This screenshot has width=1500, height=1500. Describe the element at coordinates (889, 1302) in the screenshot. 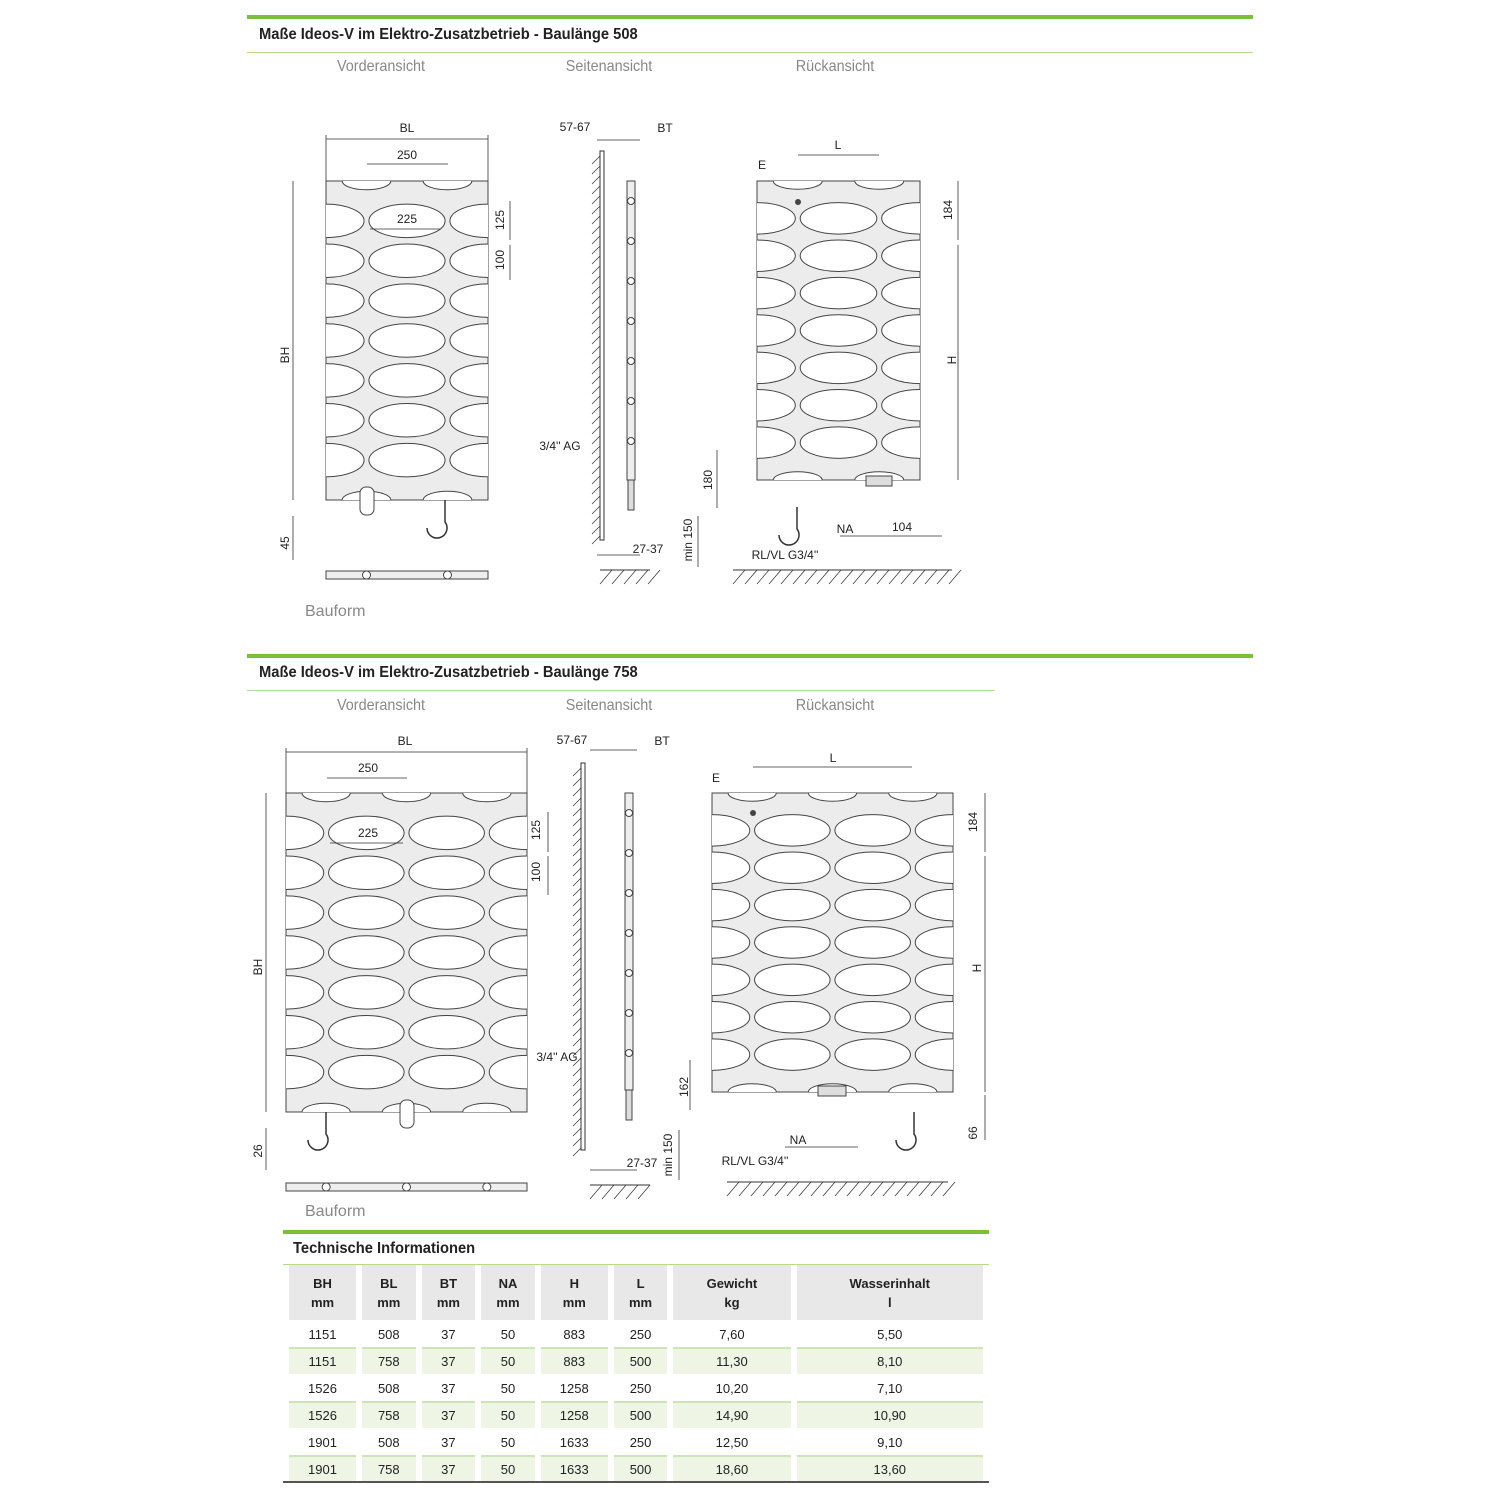

I see `header-text: l` at that location.